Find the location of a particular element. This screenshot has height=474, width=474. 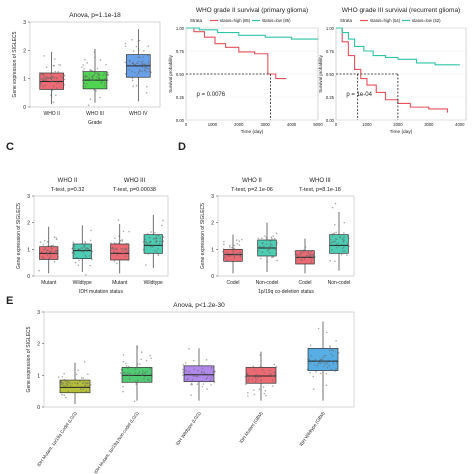

x-tick-label: Non-codel is located at coordinates (339, 283).